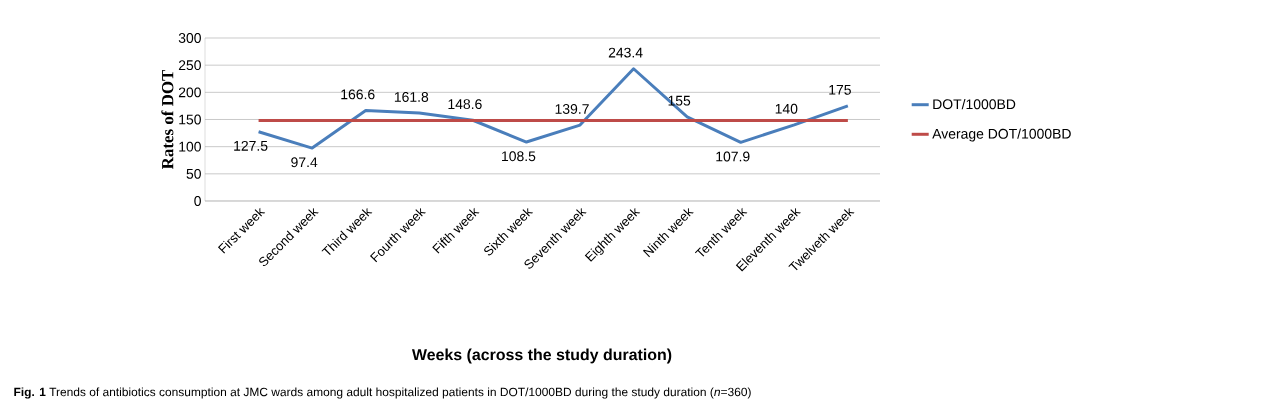 Image resolution: width=1282 pixels, height=413 pixels. I want to click on data-label: 97.4, so click(304, 162).